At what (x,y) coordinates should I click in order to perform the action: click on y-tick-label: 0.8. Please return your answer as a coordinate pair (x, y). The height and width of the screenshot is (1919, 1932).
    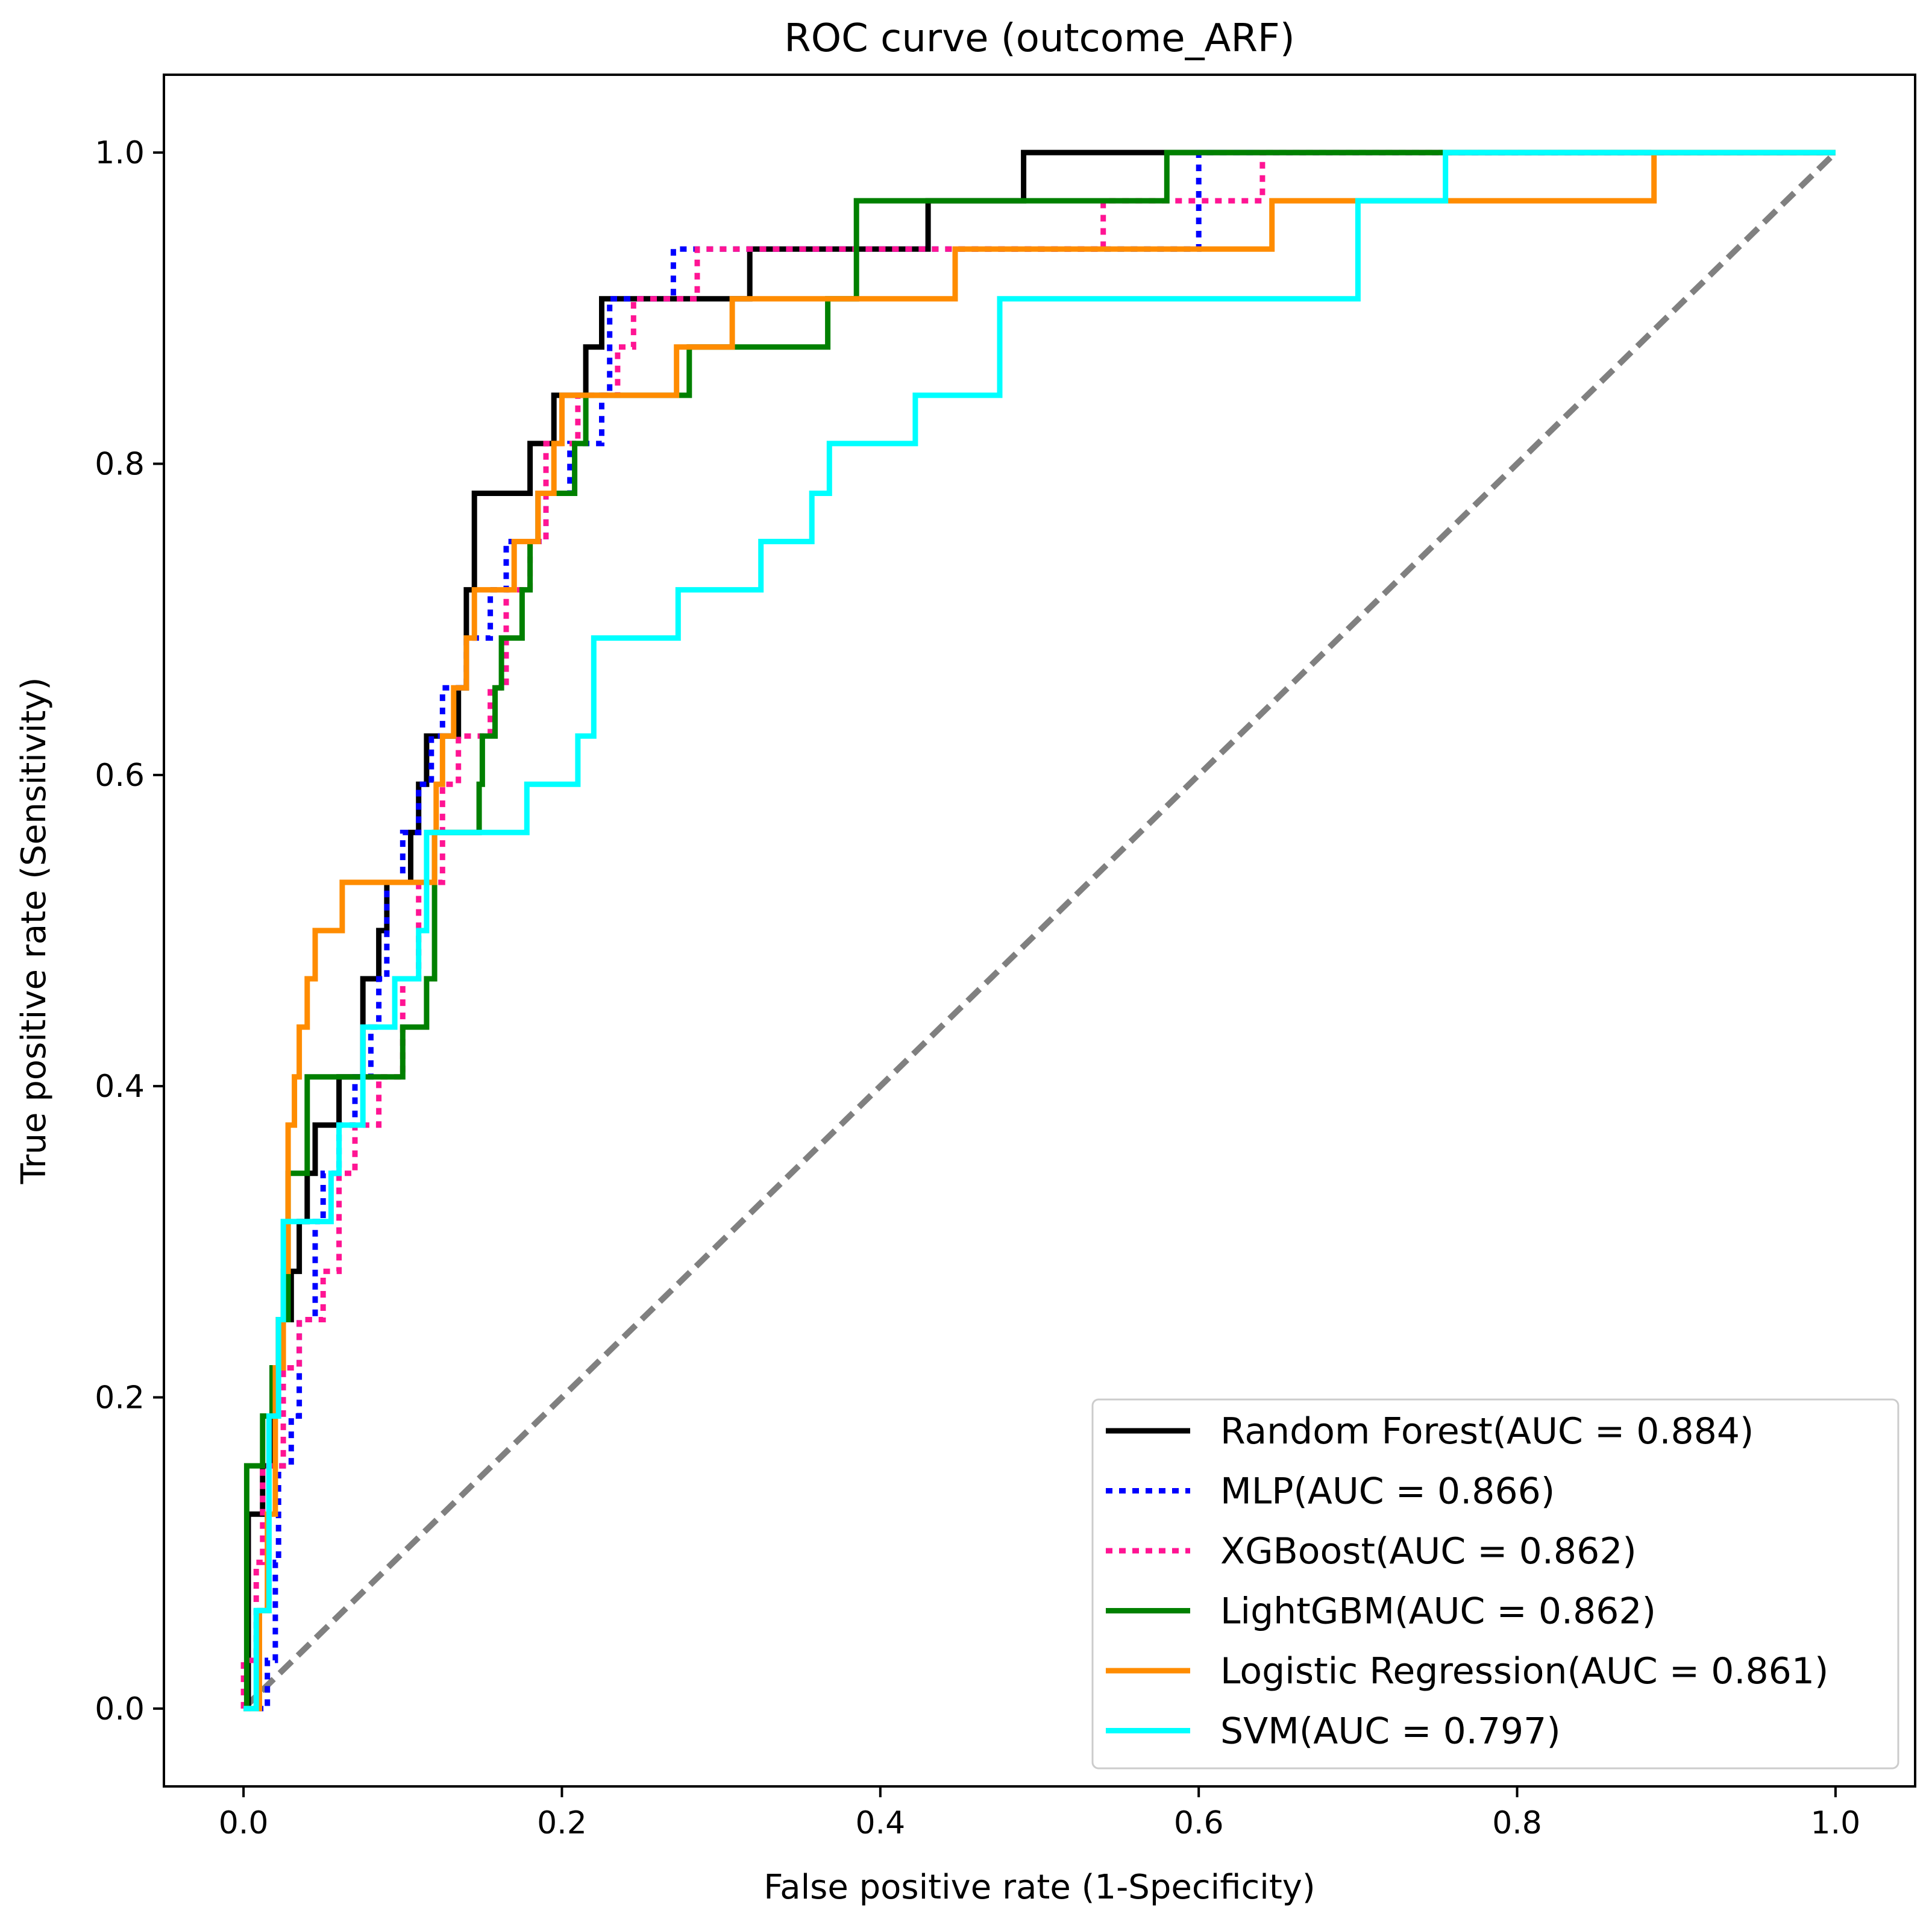
    Looking at the image, I should click on (120, 464).